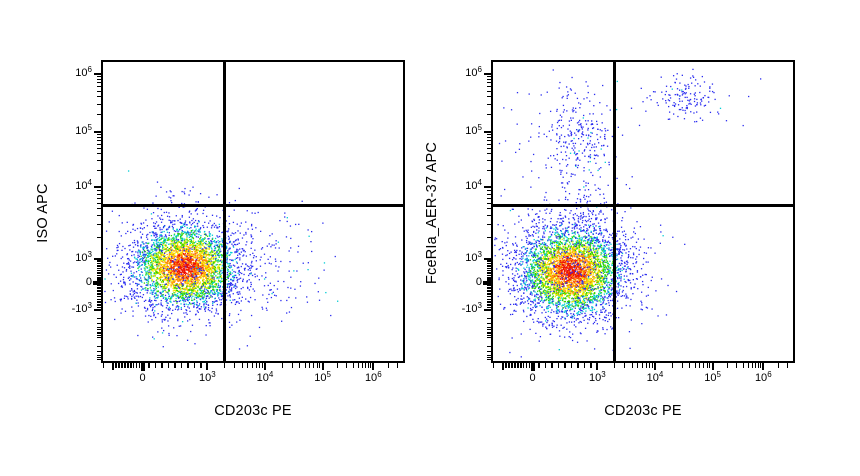 Image resolution: width=860 pixels, height=476 pixels. I want to click on x-axis-tick-label: 10⁶, so click(763, 377).